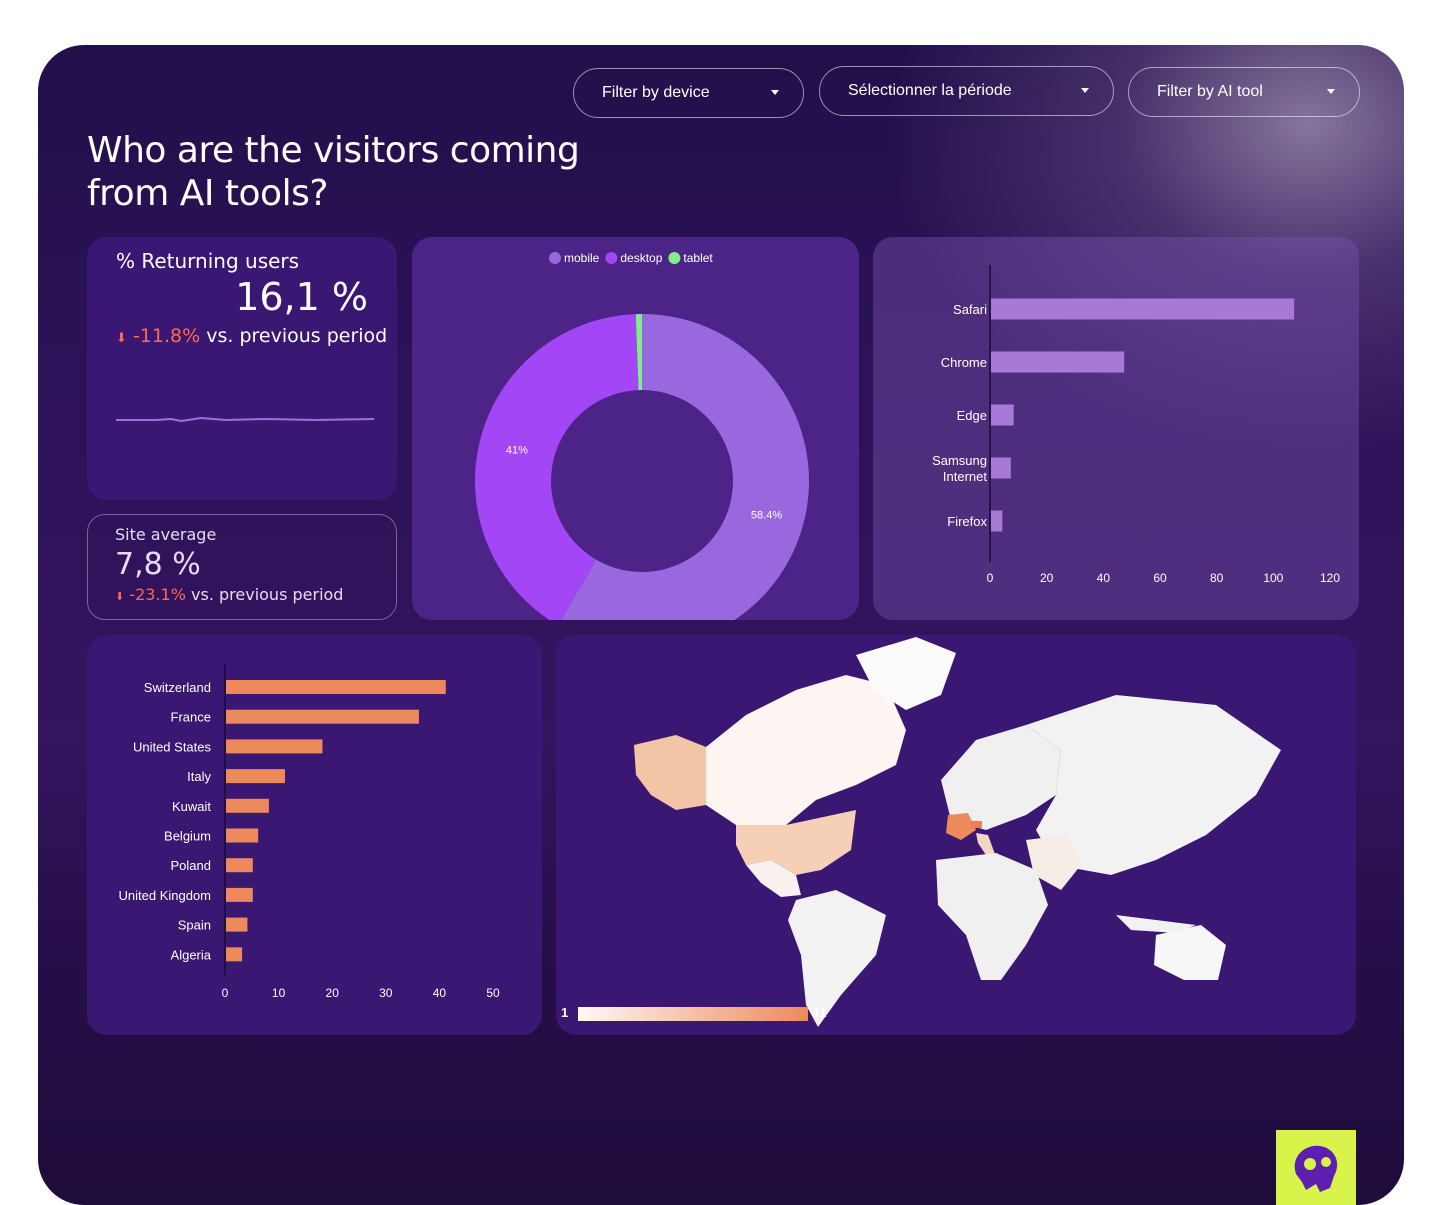 The image size is (1435, 1205). I want to click on map-scale-max: 41, so click(819, 1012).